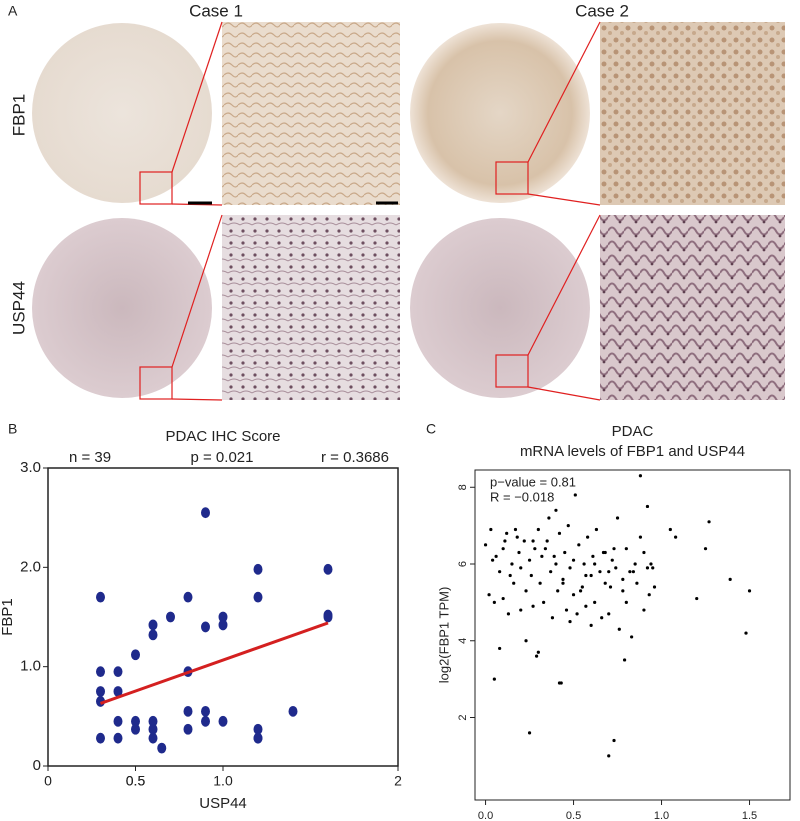 This screenshot has height=821, width=800. I want to click on y-tick-label: 8, so click(463, 487).